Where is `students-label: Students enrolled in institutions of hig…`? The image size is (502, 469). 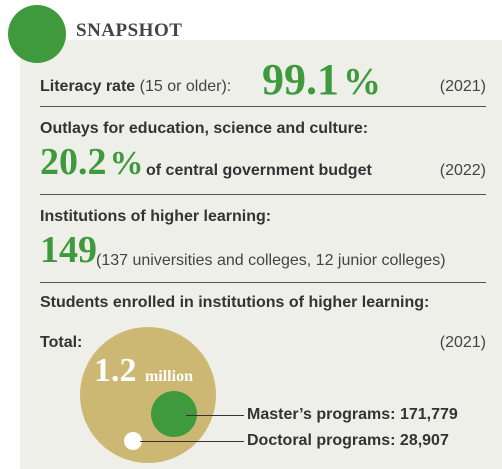
students-label: Students enrolled in institutions of hig… is located at coordinates (235, 302).